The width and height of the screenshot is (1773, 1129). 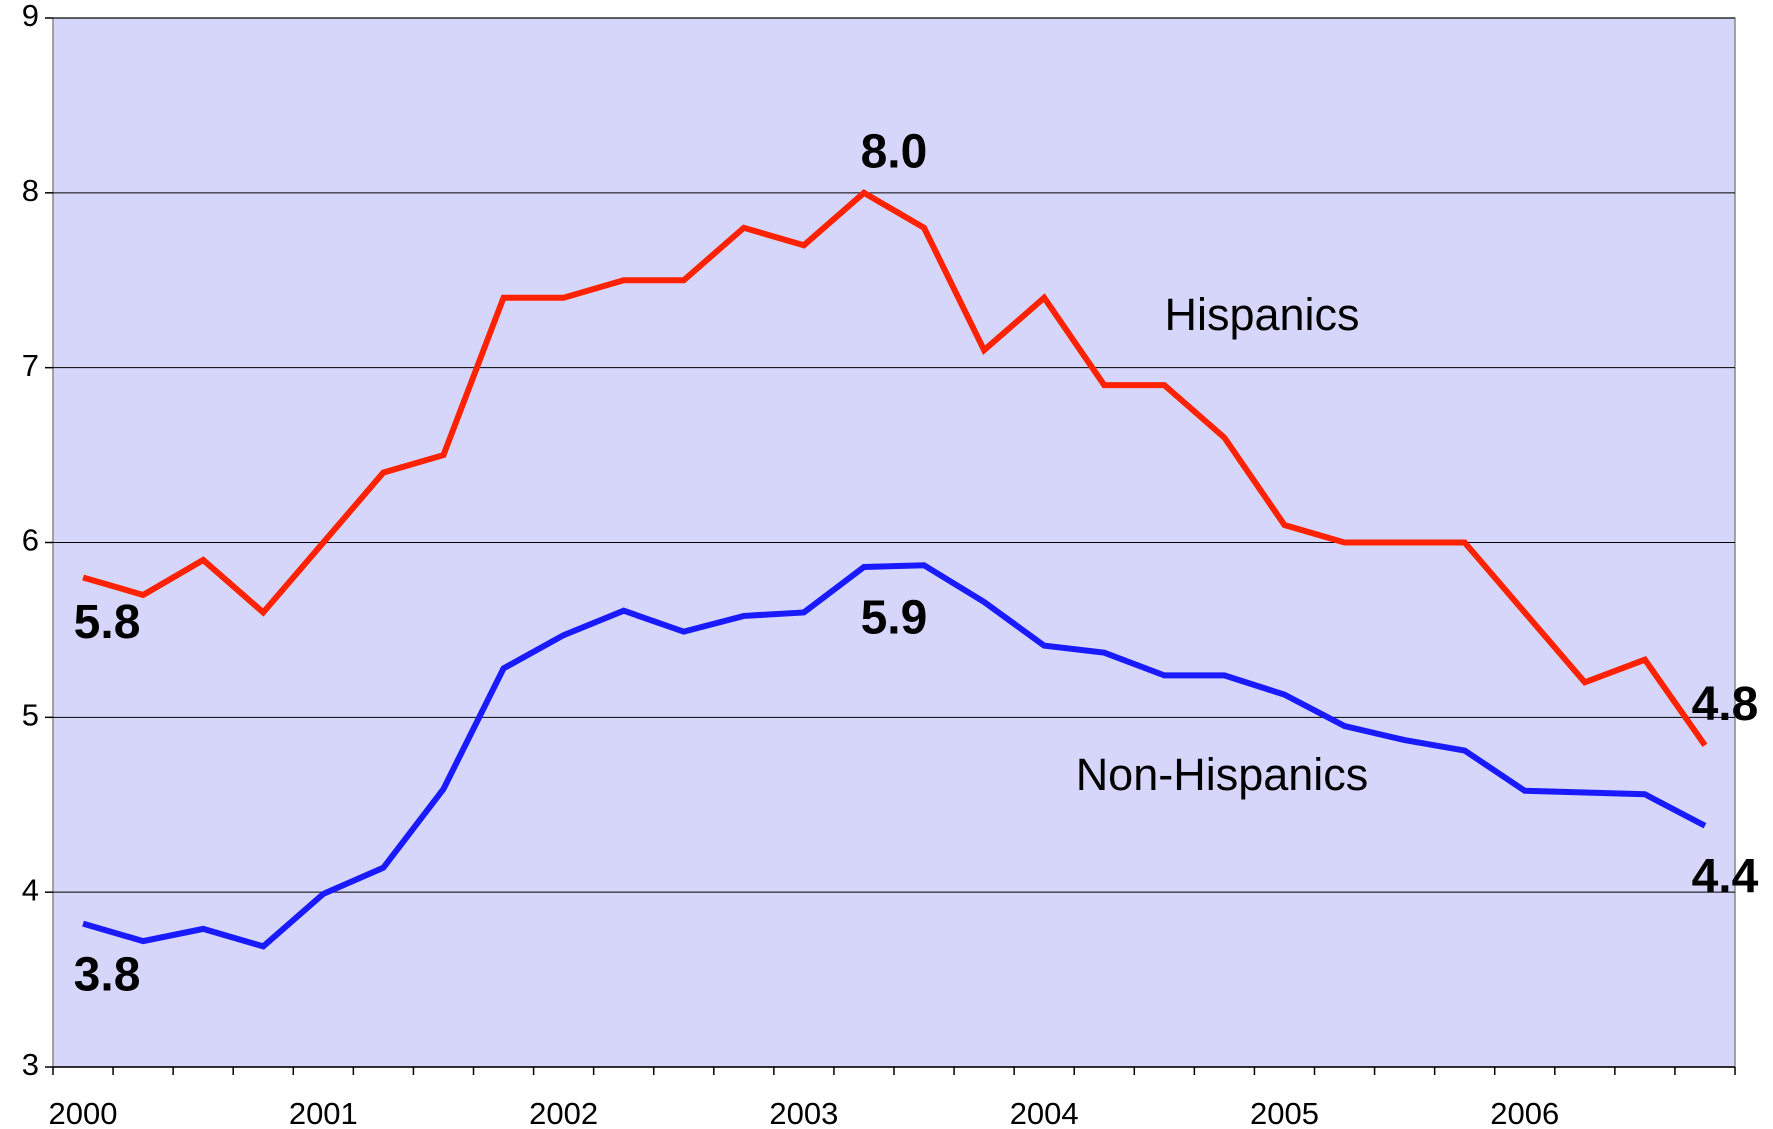 I want to click on x-tick-label: 2000, so click(x=83, y=1112).